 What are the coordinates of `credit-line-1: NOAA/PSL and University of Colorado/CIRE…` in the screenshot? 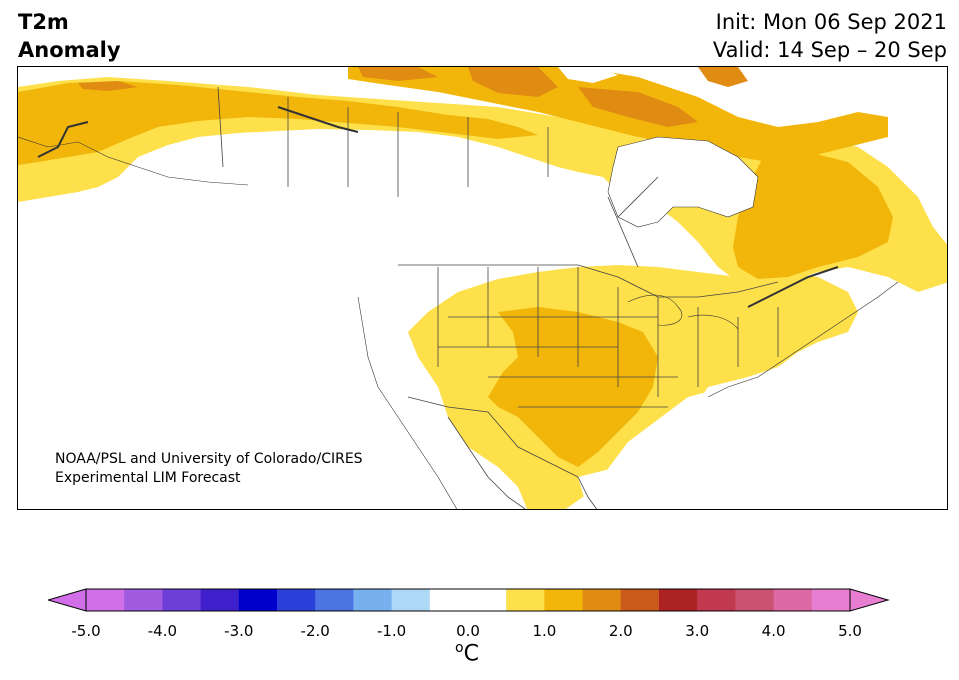 It's located at (209, 459).